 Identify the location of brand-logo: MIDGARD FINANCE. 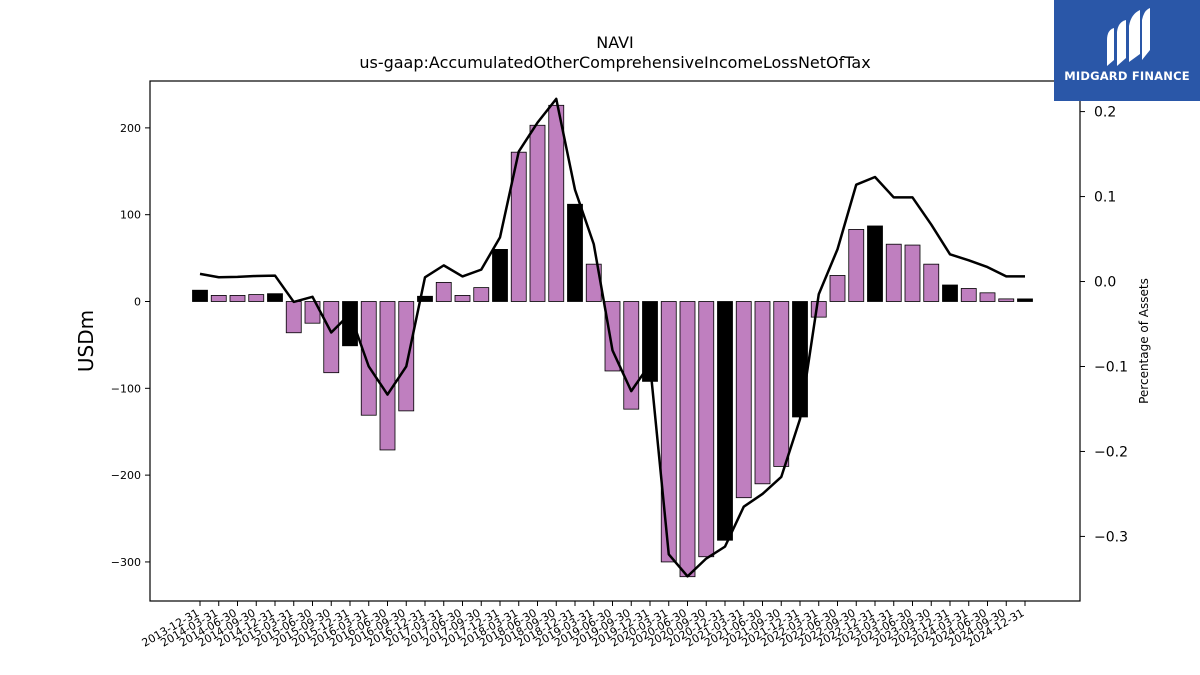
(1127, 50).